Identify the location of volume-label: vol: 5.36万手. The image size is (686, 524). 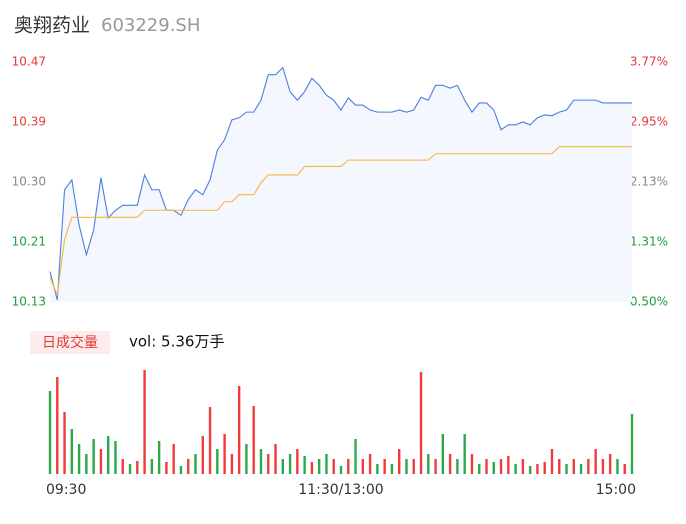
(176, 342).